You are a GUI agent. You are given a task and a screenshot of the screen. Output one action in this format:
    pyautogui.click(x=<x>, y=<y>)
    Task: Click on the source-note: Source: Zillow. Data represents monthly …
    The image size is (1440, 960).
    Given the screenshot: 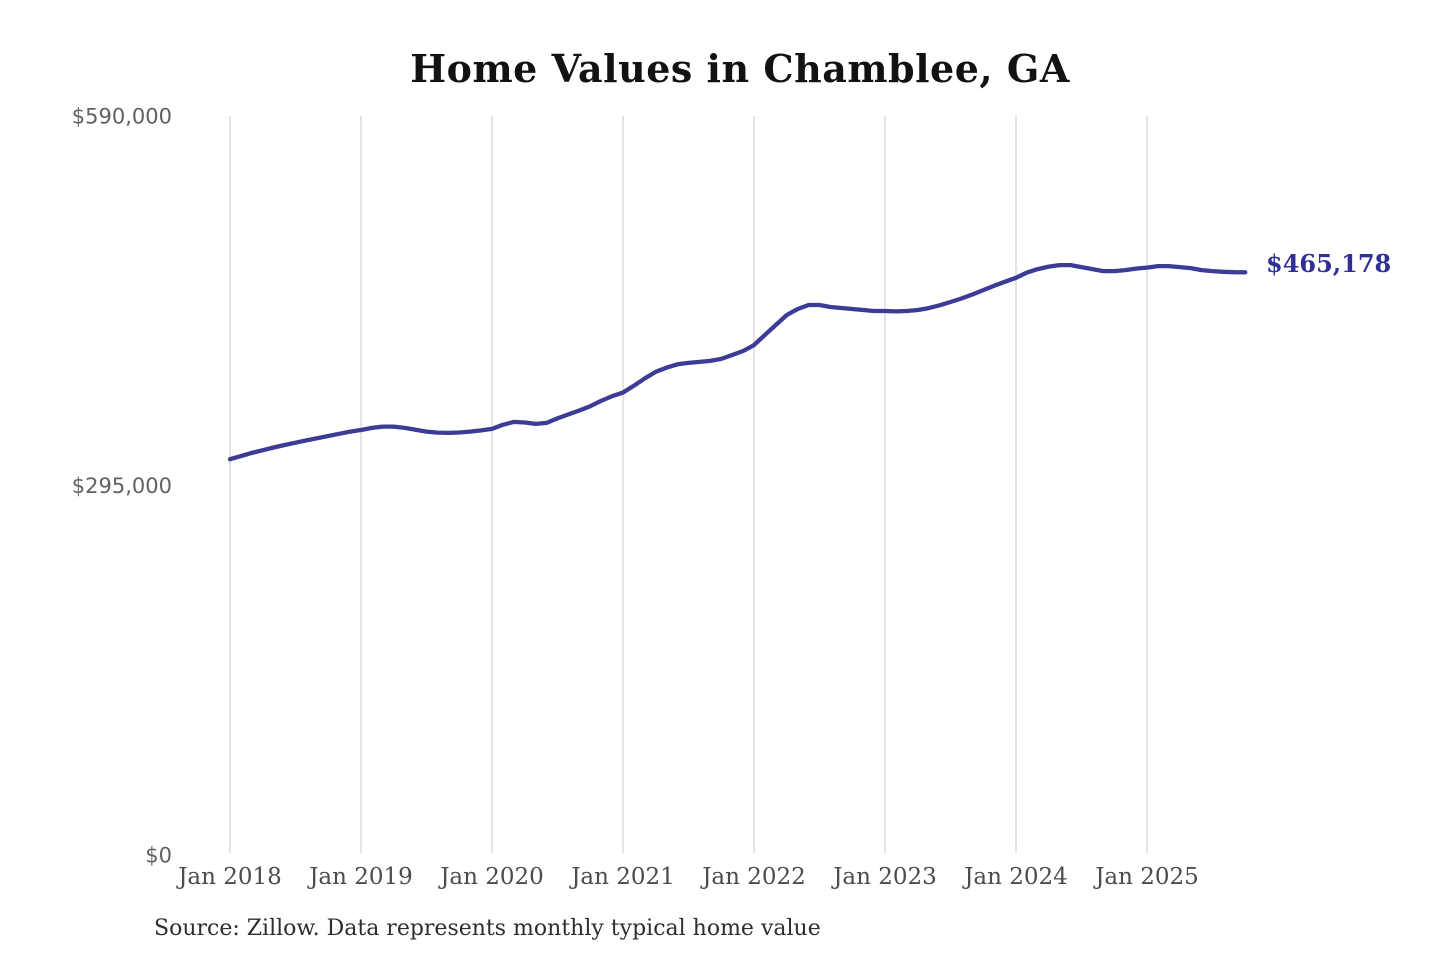 What is the action you would take?
    pyautogui.click(x=487, y=928)
    